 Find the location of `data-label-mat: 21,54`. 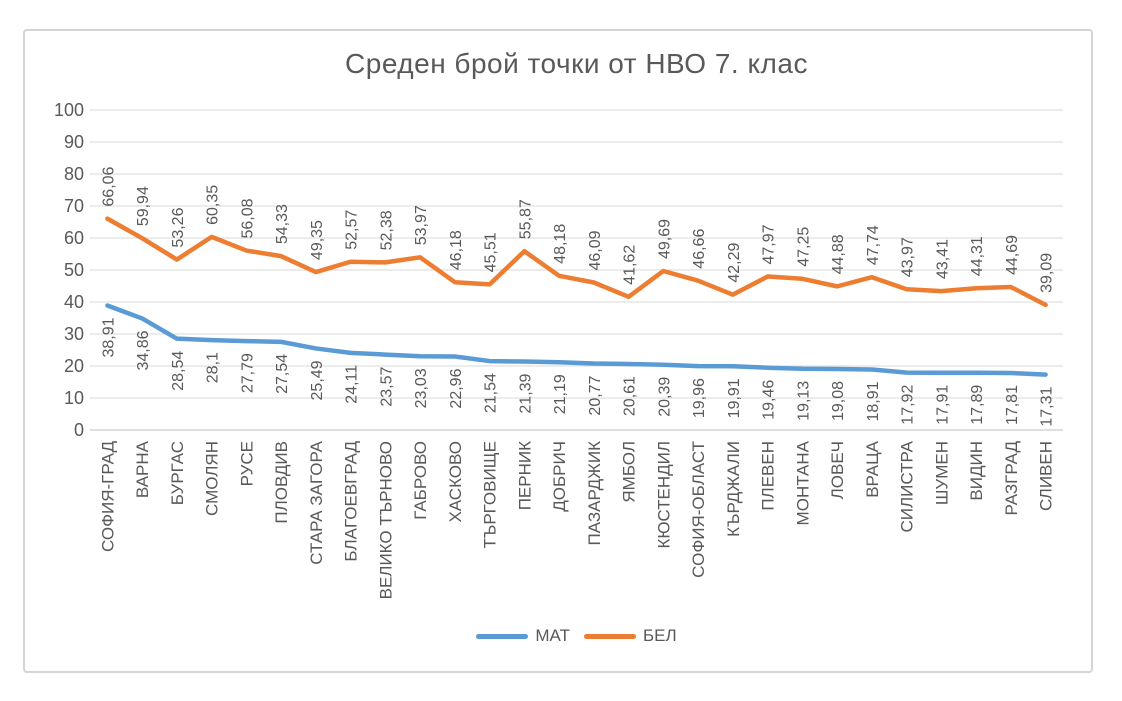

data-label-mat: 21,54 is located at coordinates (491, 393).